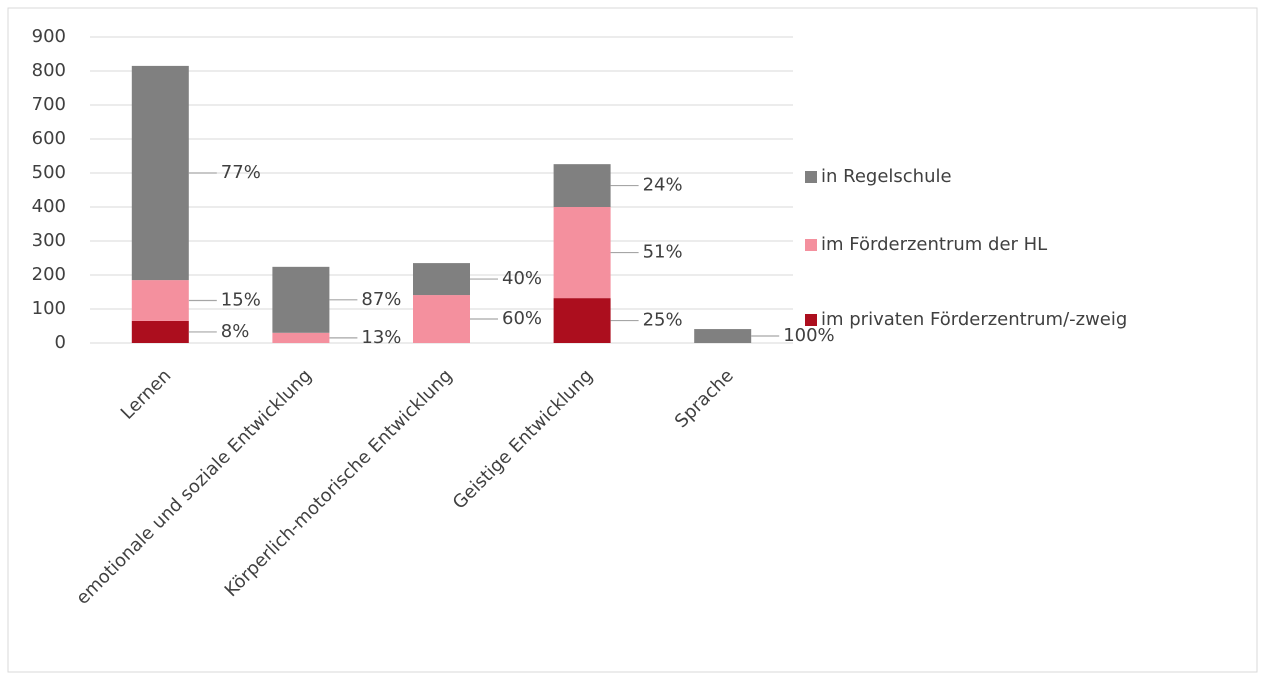 This screenshot has width=1265, height=680. Describe the element at coordinates (522, 278) in the screenshot. I see `data-label: 40%` at that location.